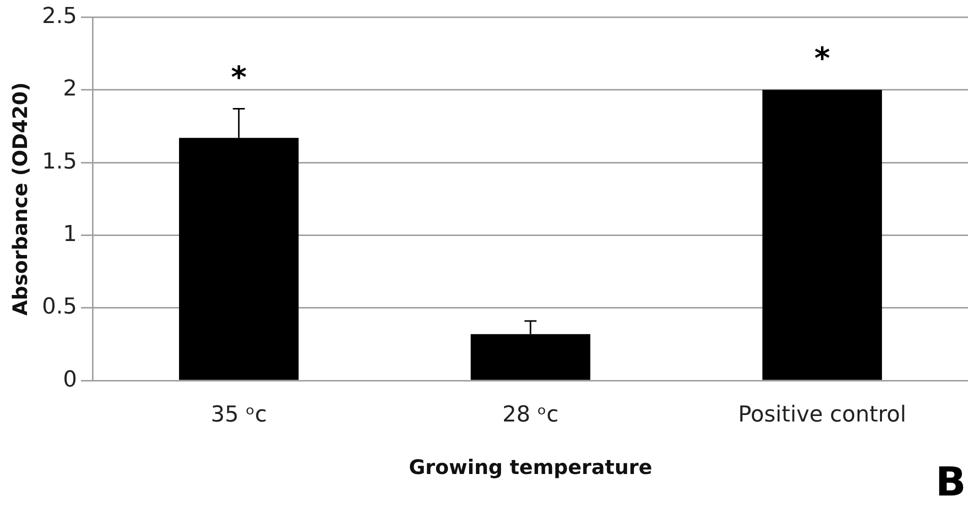 This screenshot has height=507, width=968. Describe the element at coordinates (69, 379) in the screenshot. I see `y-tick-label: 0` at that location.